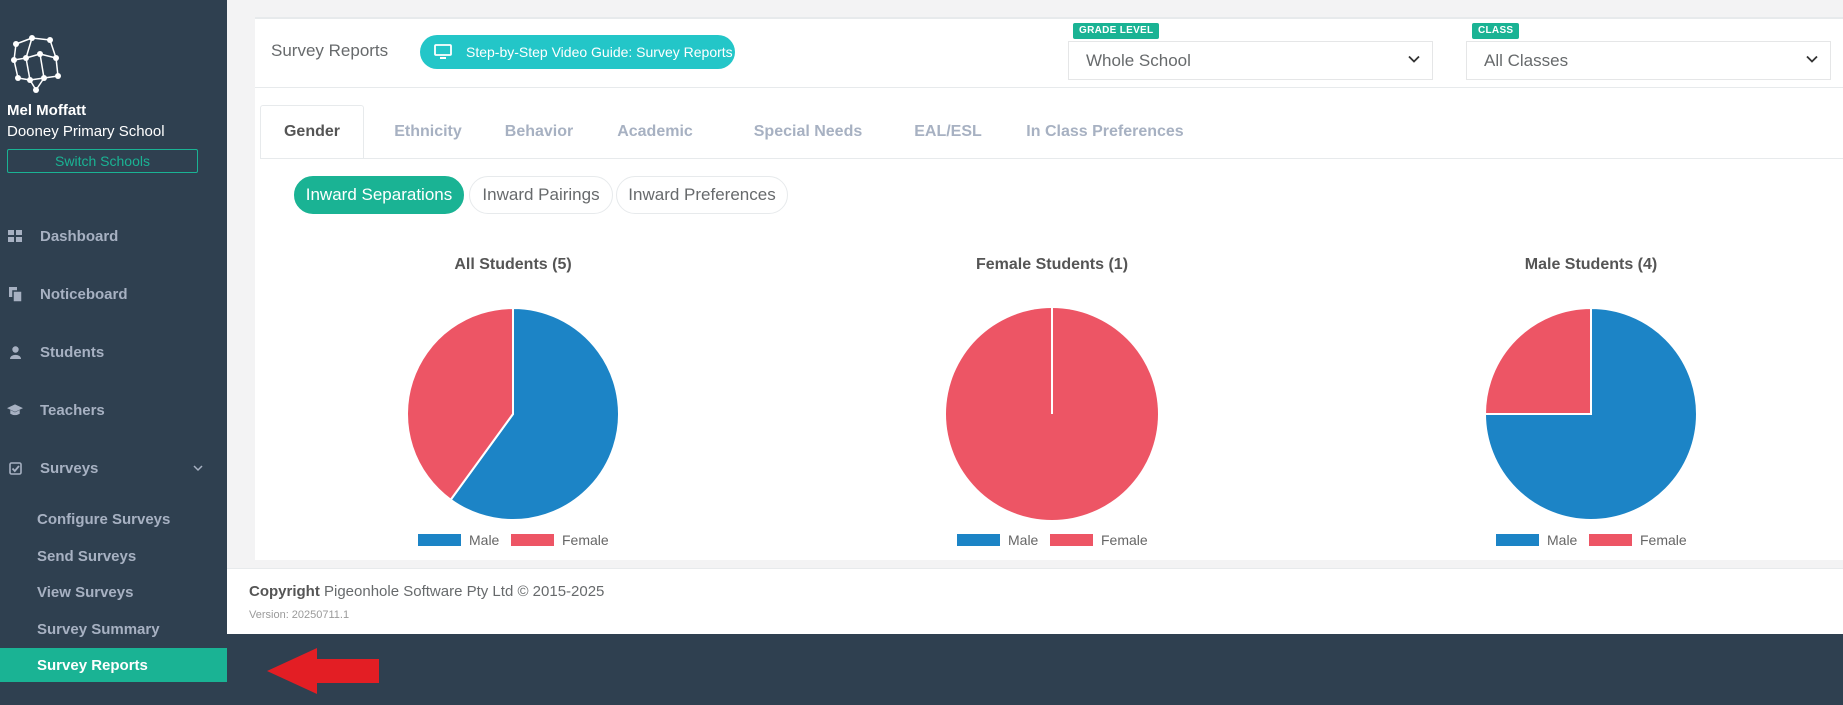 The image size is (1843, 705). I want to click on video-guide-label: Step-by-Step Video Guide: Survey Reports, so click(599, 52).